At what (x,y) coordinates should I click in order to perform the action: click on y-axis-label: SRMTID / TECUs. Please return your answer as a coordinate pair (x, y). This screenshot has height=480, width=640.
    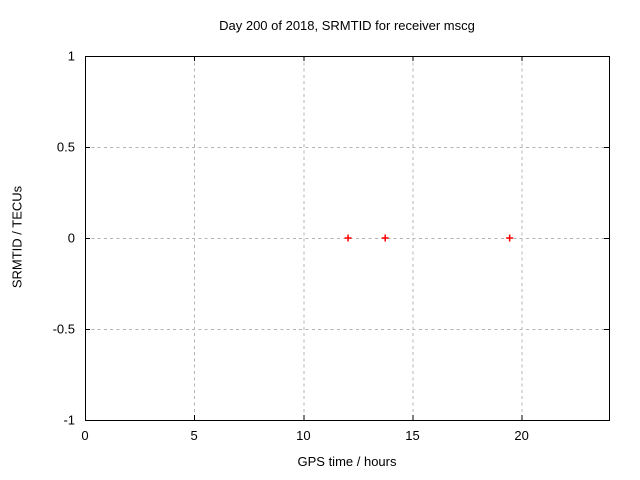
    Looking at the image, I should click on (17, 237).